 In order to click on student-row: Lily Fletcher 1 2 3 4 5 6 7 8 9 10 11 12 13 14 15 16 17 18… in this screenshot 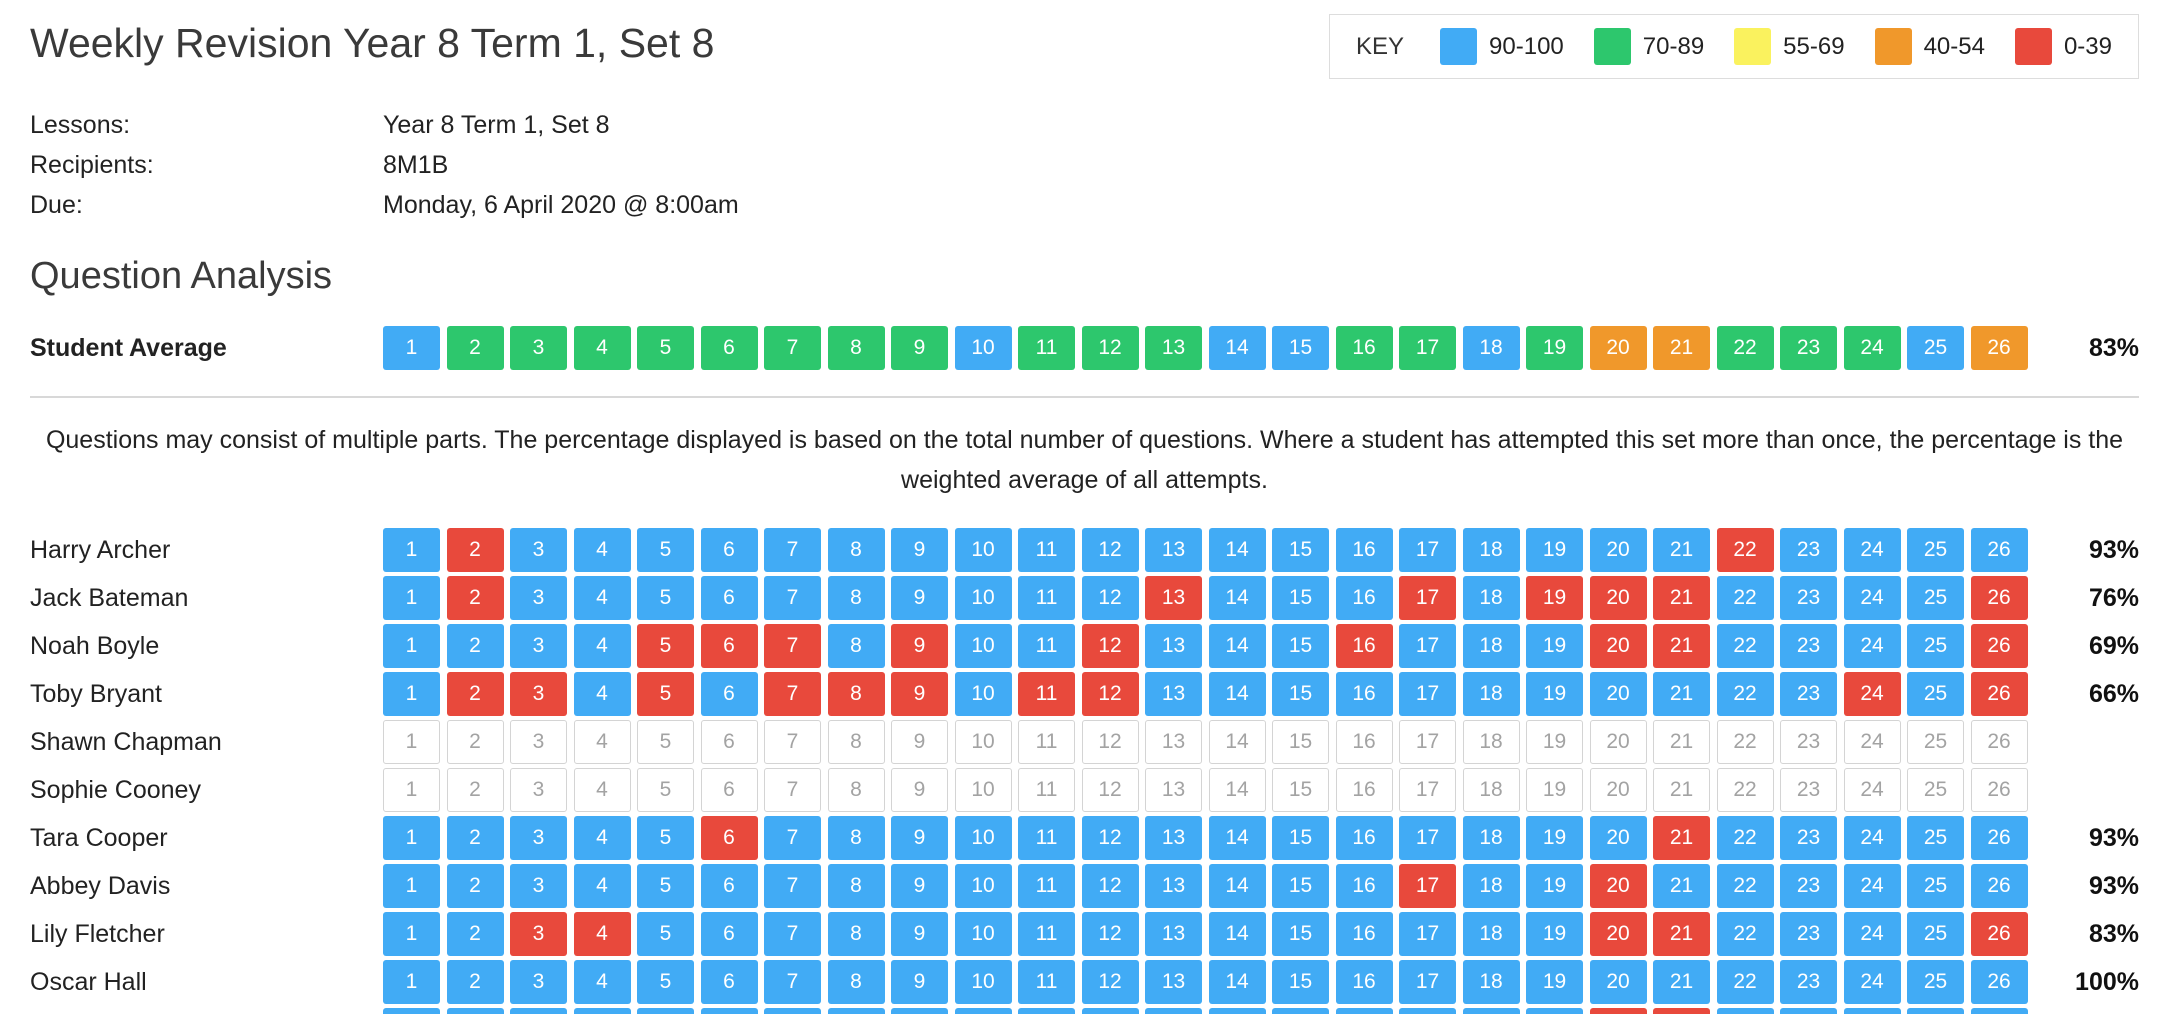, I will do `click(1084, 934)`.